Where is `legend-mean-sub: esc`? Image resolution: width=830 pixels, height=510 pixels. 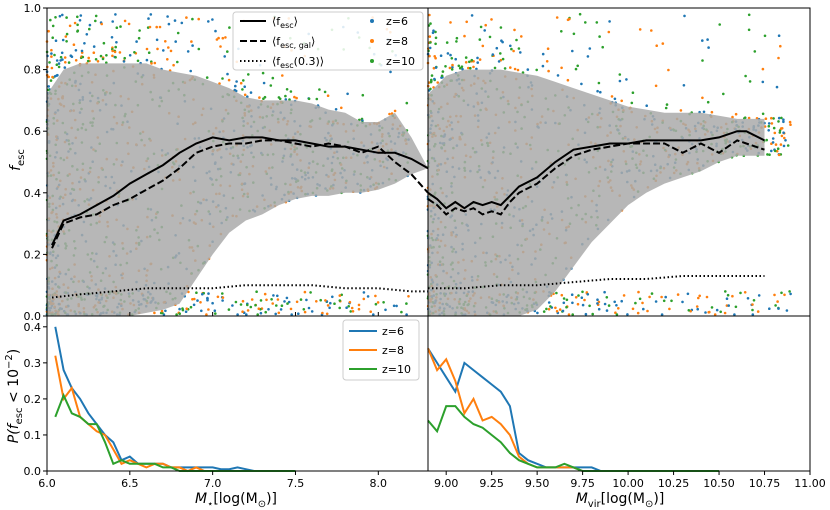 legend-mean-sub: esc is located at coordinates (287, 25).